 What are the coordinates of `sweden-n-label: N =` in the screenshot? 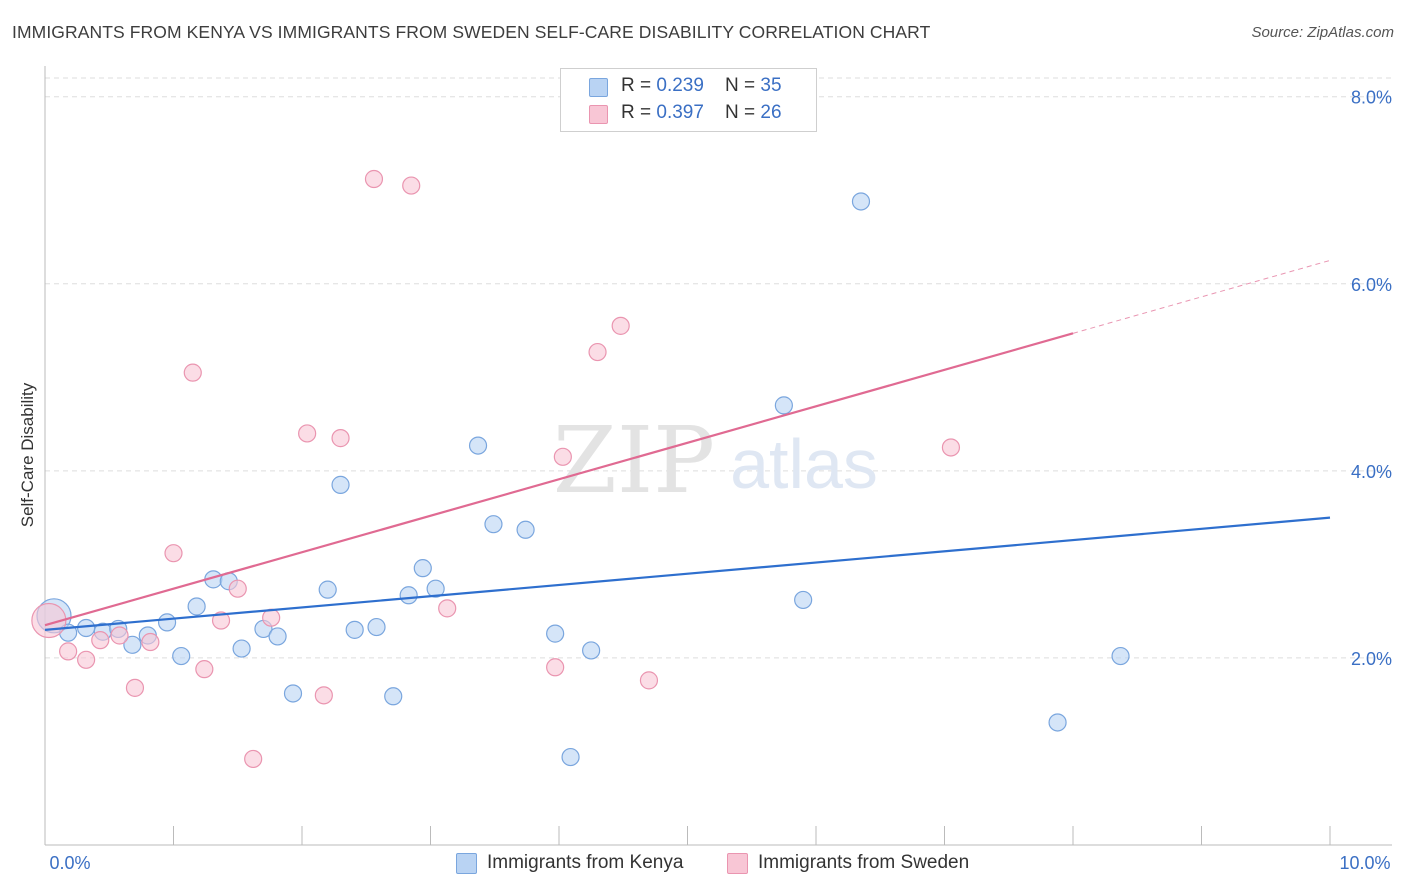 It's located at (743, 112).